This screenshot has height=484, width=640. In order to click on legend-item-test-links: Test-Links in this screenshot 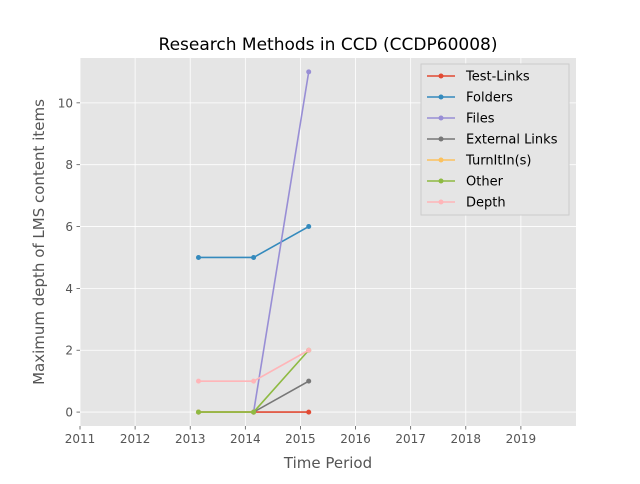, I will do `click(478, 77)`.